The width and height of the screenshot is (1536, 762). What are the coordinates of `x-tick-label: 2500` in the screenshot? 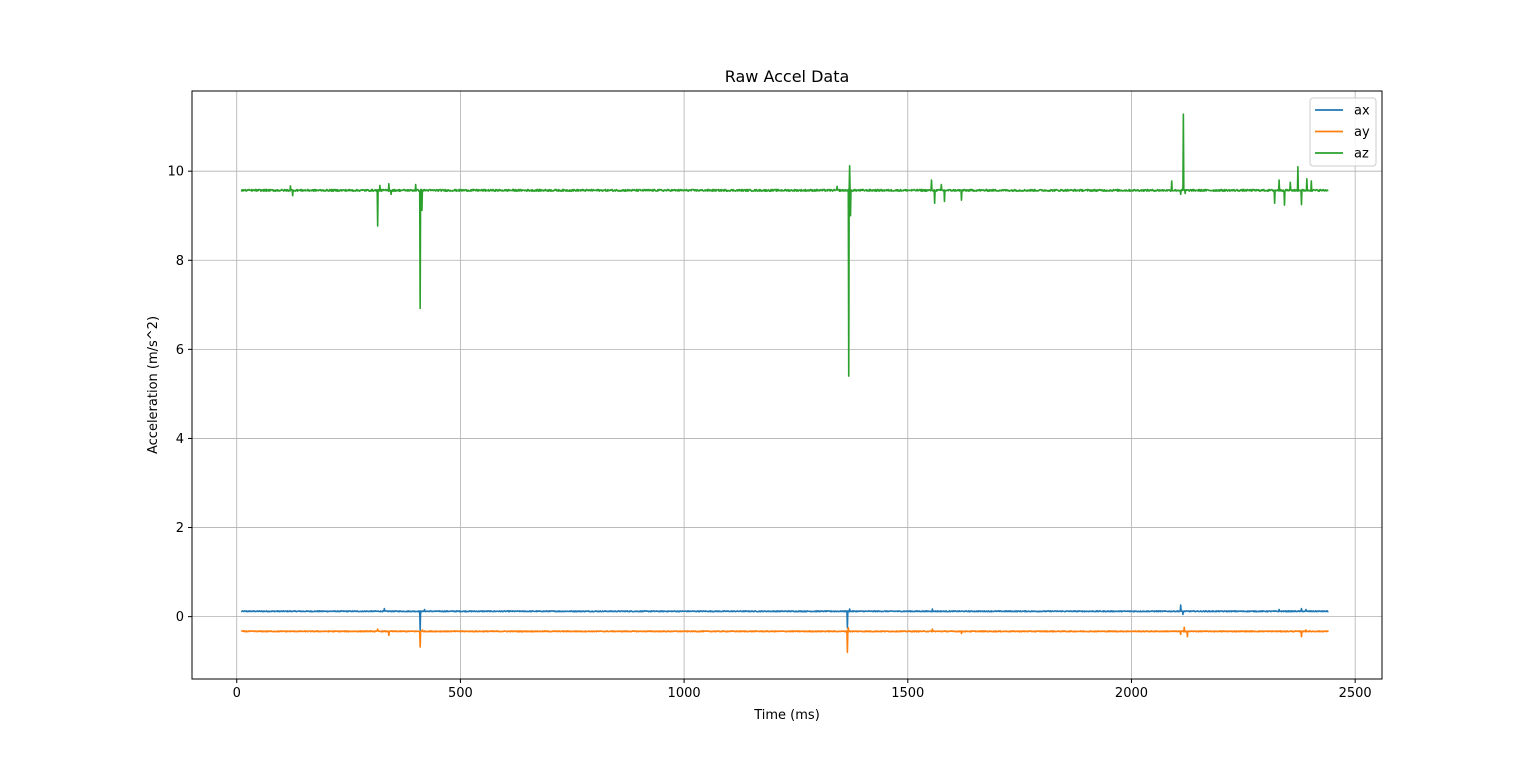 It's located at (1355, 693).